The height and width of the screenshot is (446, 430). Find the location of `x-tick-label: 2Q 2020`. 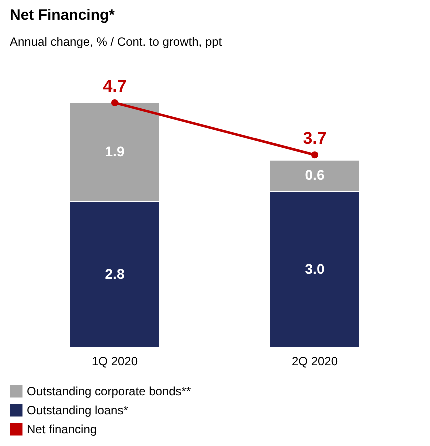

x-tick-label: 2Q 2020 is located at coordinates (315, 361).